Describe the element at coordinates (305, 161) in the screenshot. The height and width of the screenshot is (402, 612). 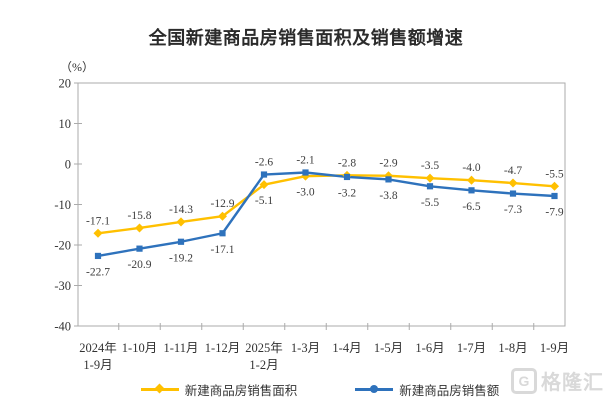
I see `data-point-label: -2.1` at that location.